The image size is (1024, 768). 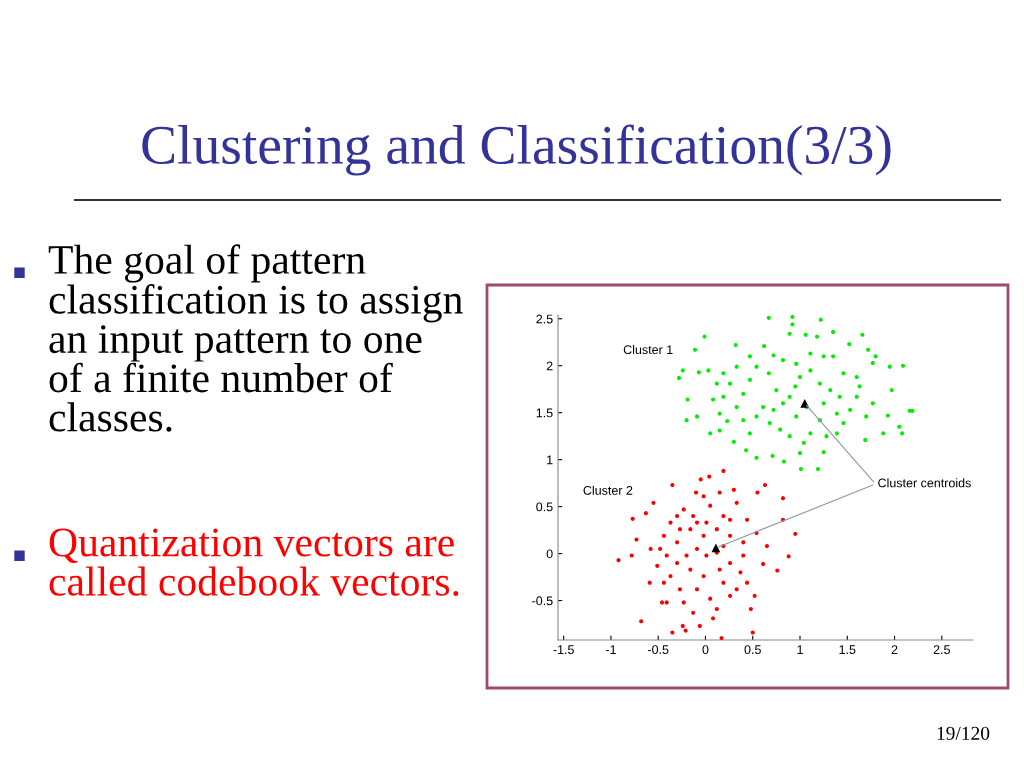 What do you see at coordinates (544, 319) in the screenshot?
I see `y-tick-label: 2.5` at bounding box center [544, 319].